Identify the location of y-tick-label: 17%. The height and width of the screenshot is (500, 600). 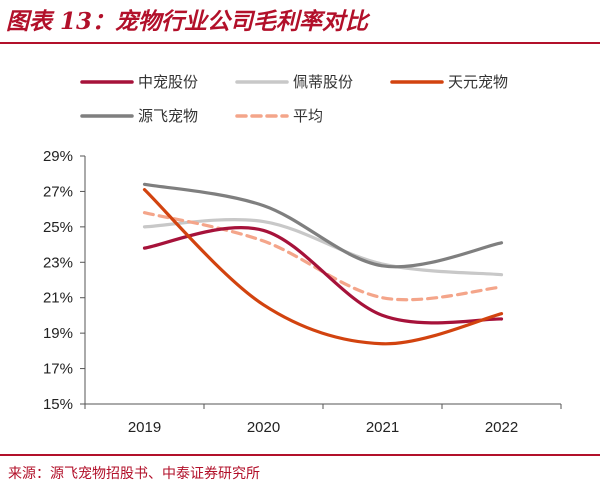
(58, 369).